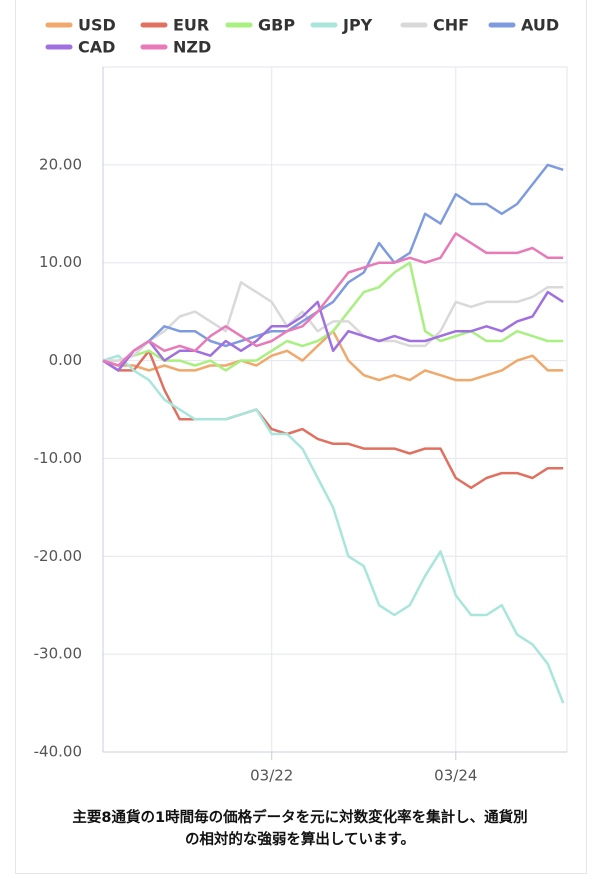 This screenshot has height=875, width=600. I want to click on note-line: の相対的な強弱を算出しています。, so click(300, 840).